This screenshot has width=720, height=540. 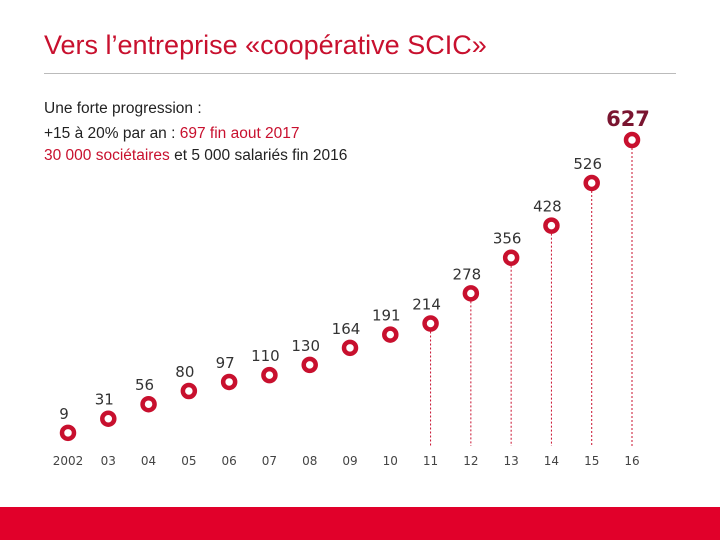 I want to click on data-point-2002, so click(x=68, y=433).